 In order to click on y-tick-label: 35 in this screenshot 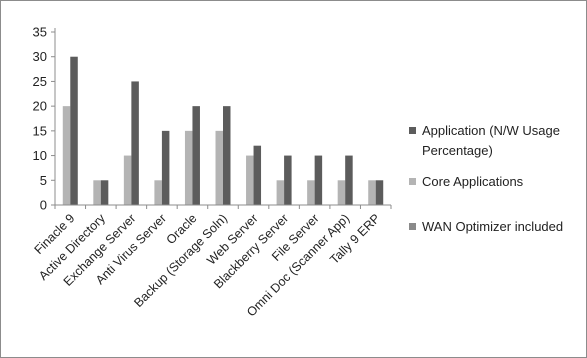, I will do `click(40, 32)`.